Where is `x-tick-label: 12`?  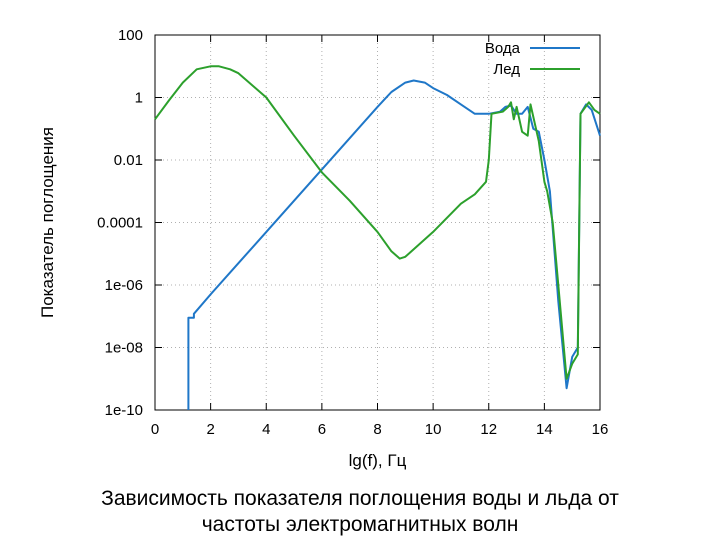
x-tick-label: 12 is located at coordinates (488, 429).